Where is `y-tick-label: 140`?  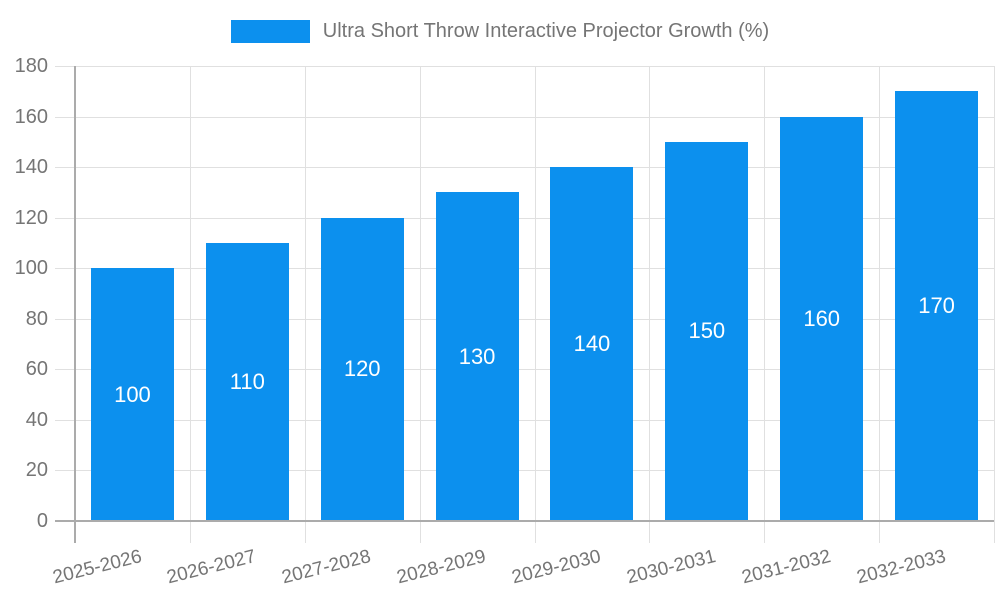
y-tick-label: 140 is located at coordinates (31, 167).